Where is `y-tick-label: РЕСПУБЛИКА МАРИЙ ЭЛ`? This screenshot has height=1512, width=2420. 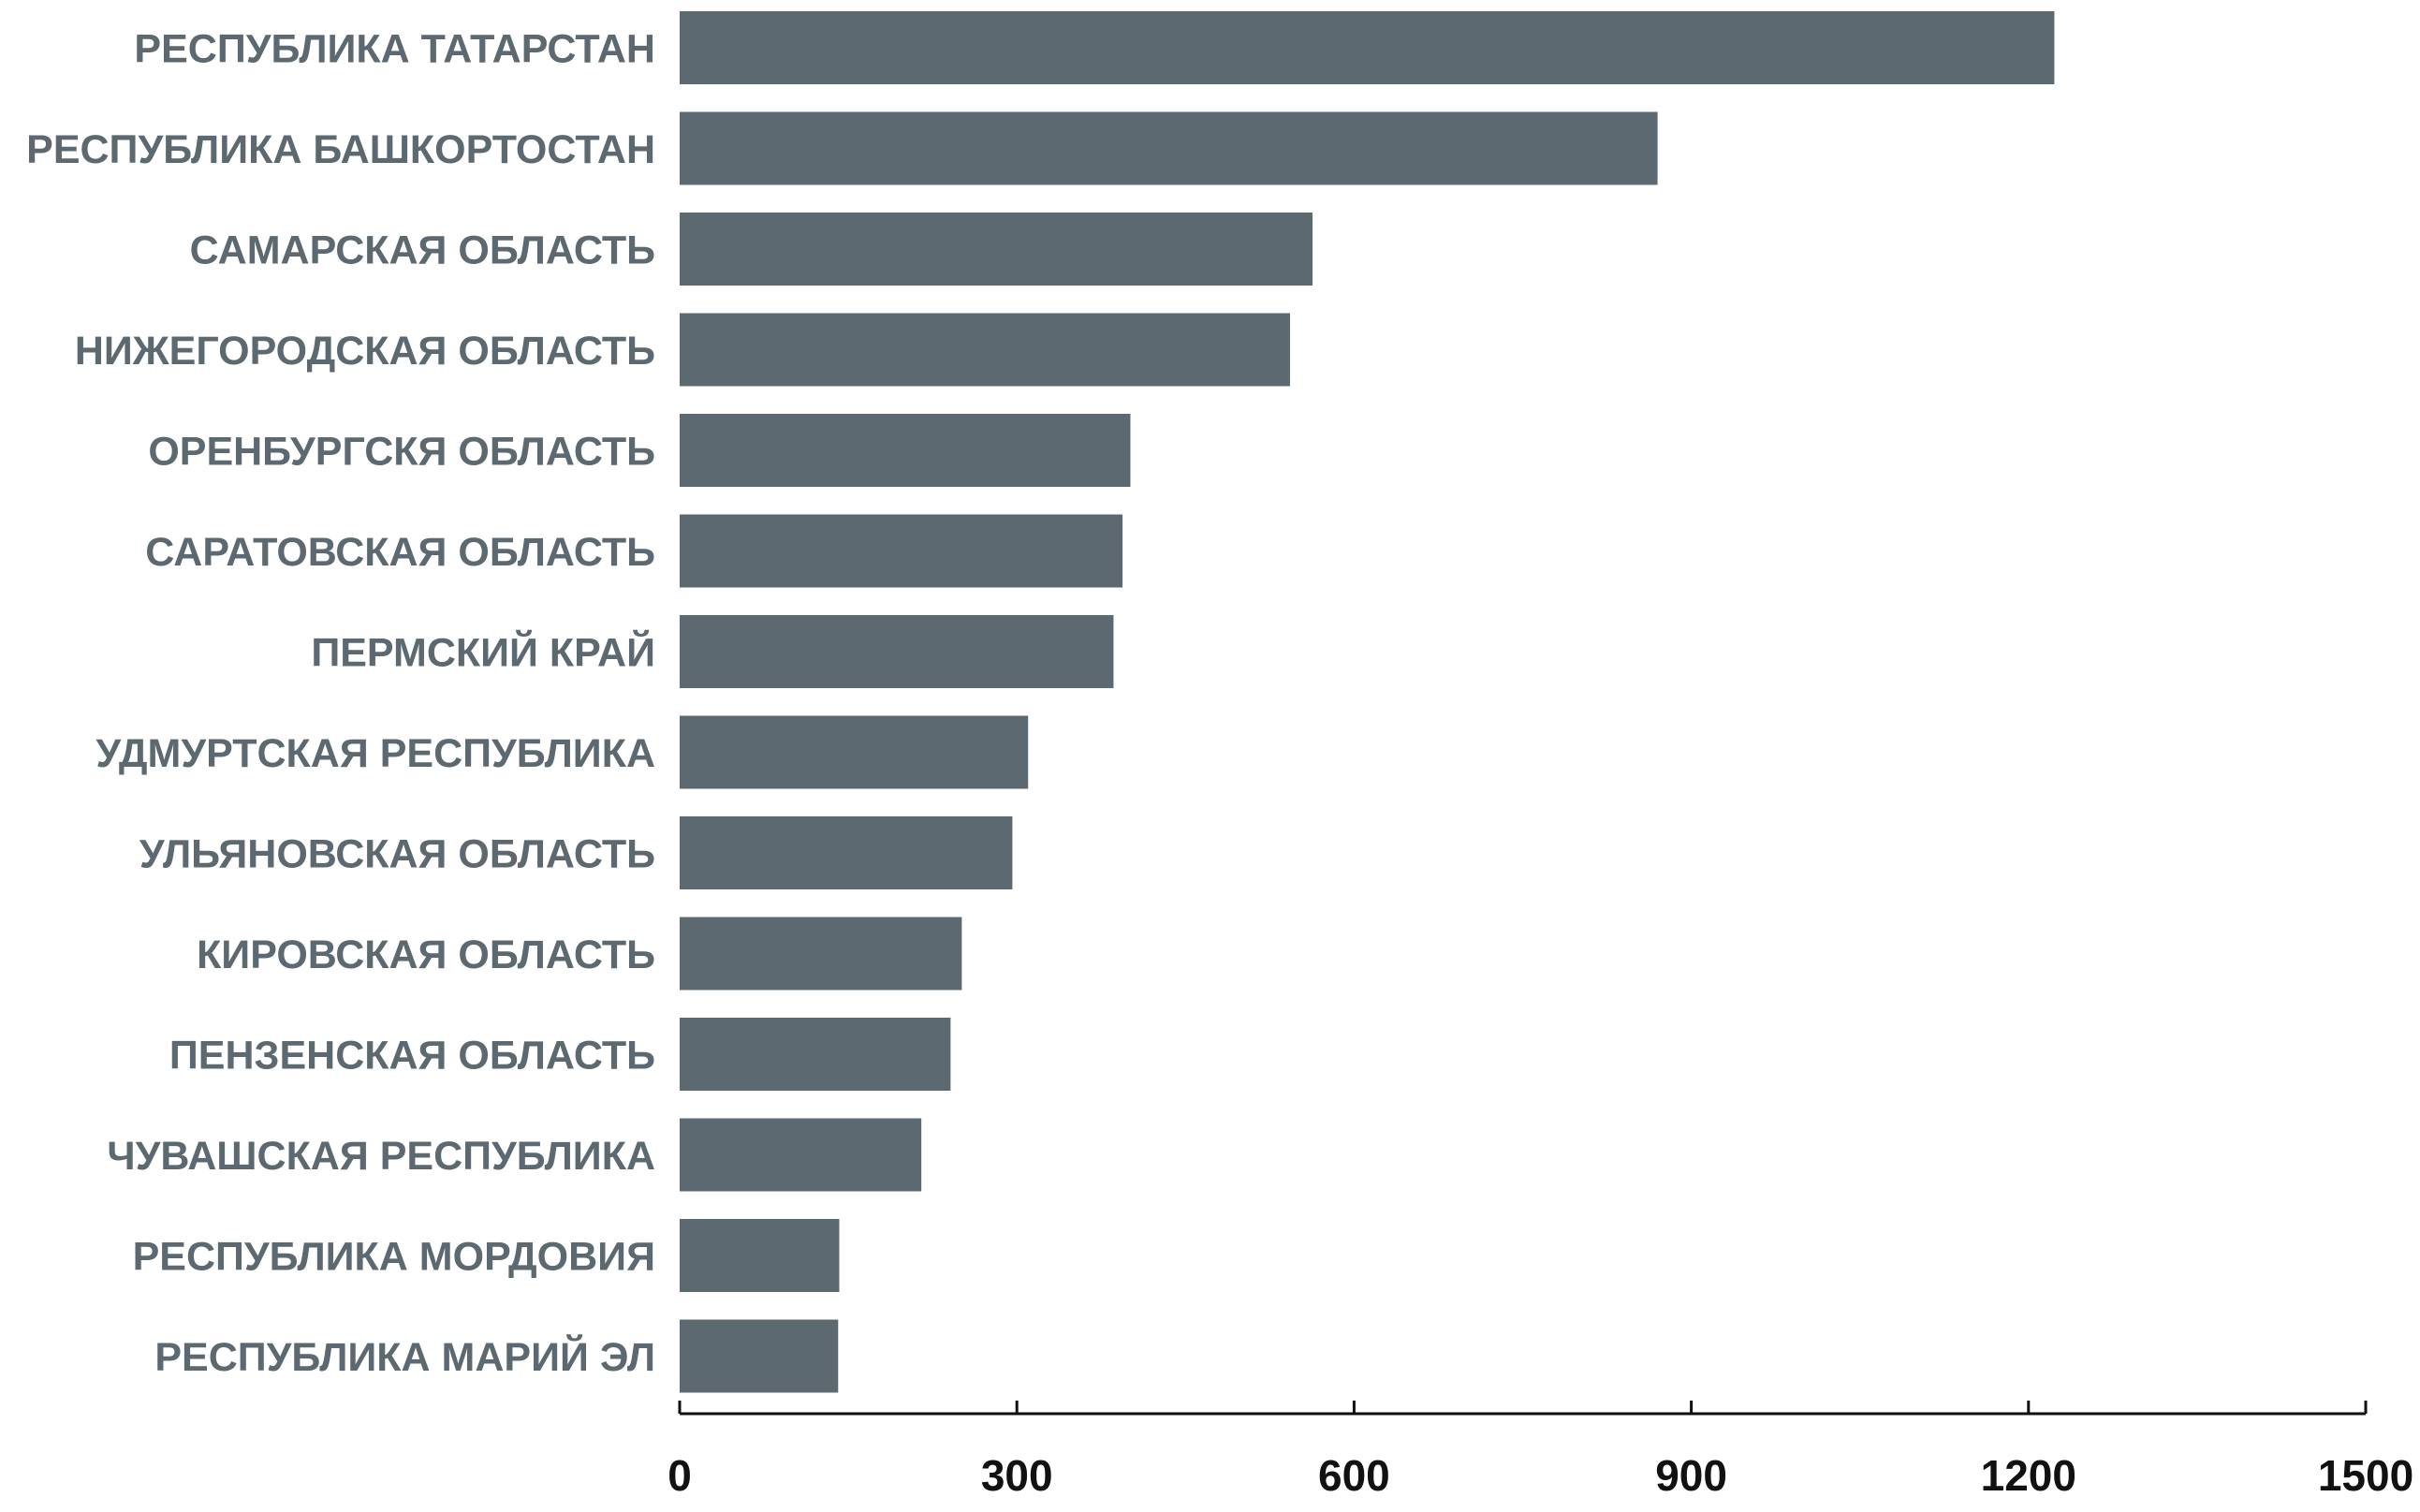
y-tick-label: РЕСПУБЛИКА МАРИЙ ЭЛ is located at coordinates (404, 1357).